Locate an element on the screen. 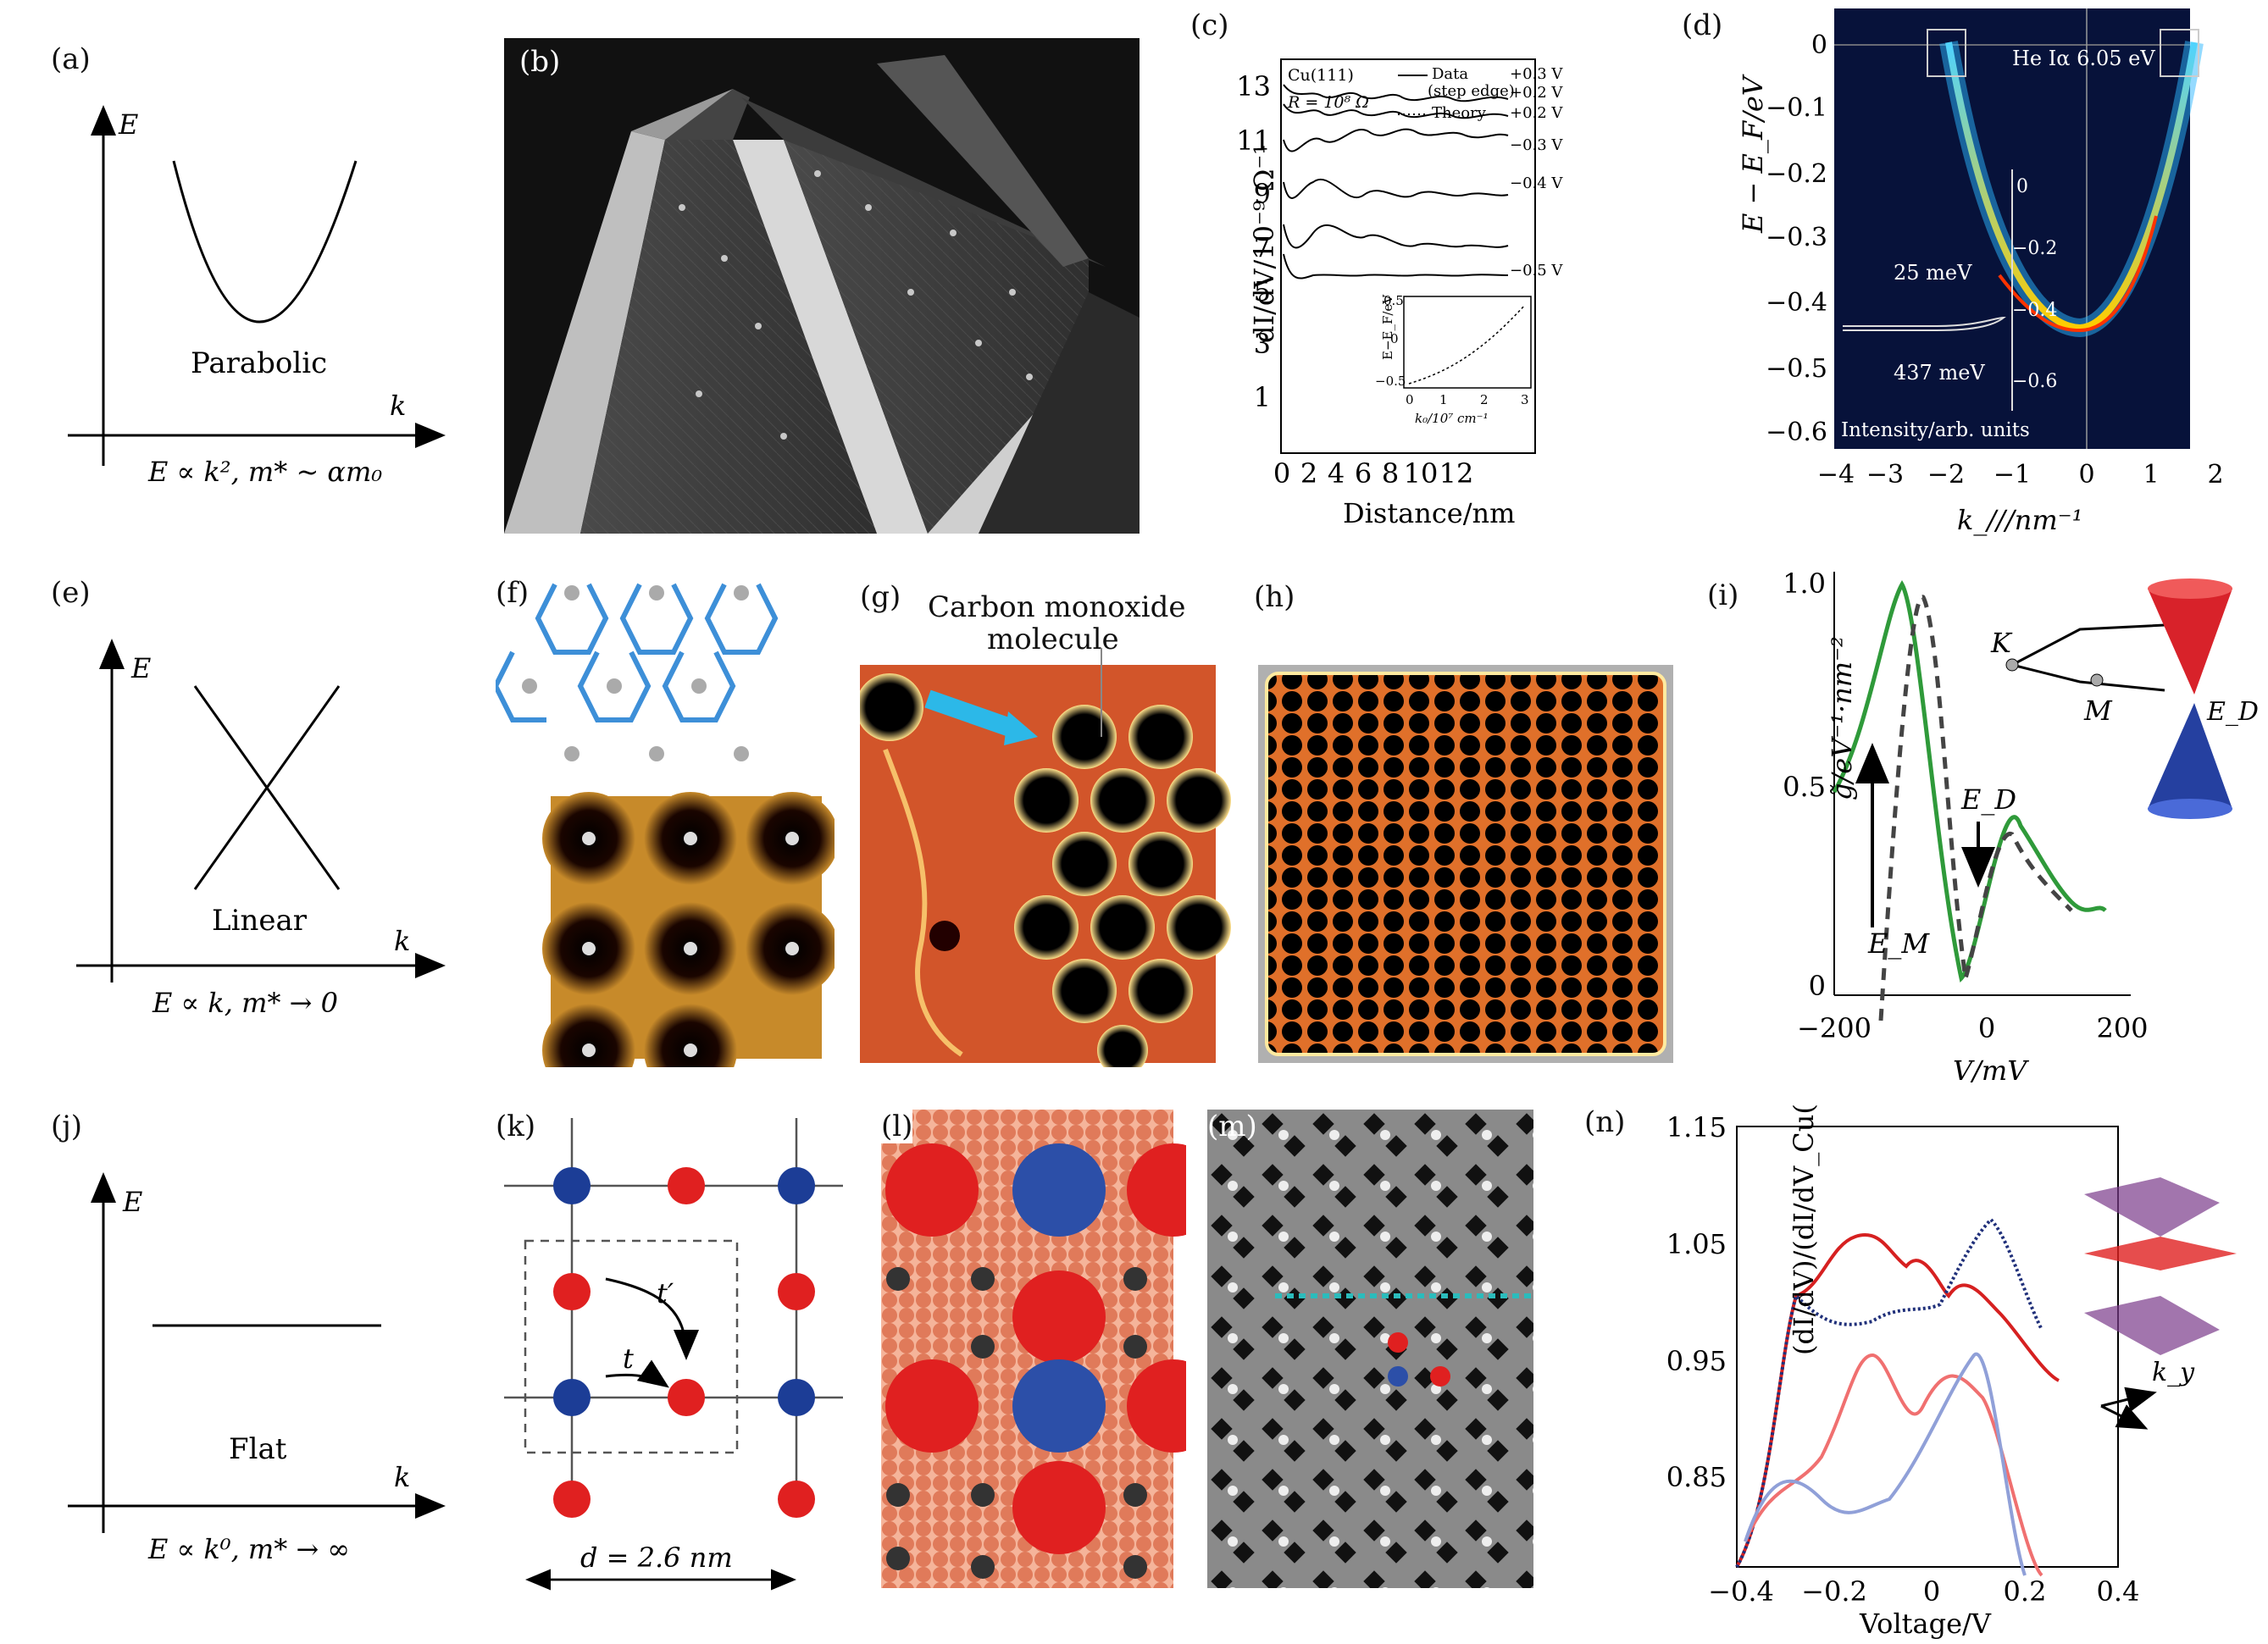  svg-text: 12 is located at coordinates (1456, 473).